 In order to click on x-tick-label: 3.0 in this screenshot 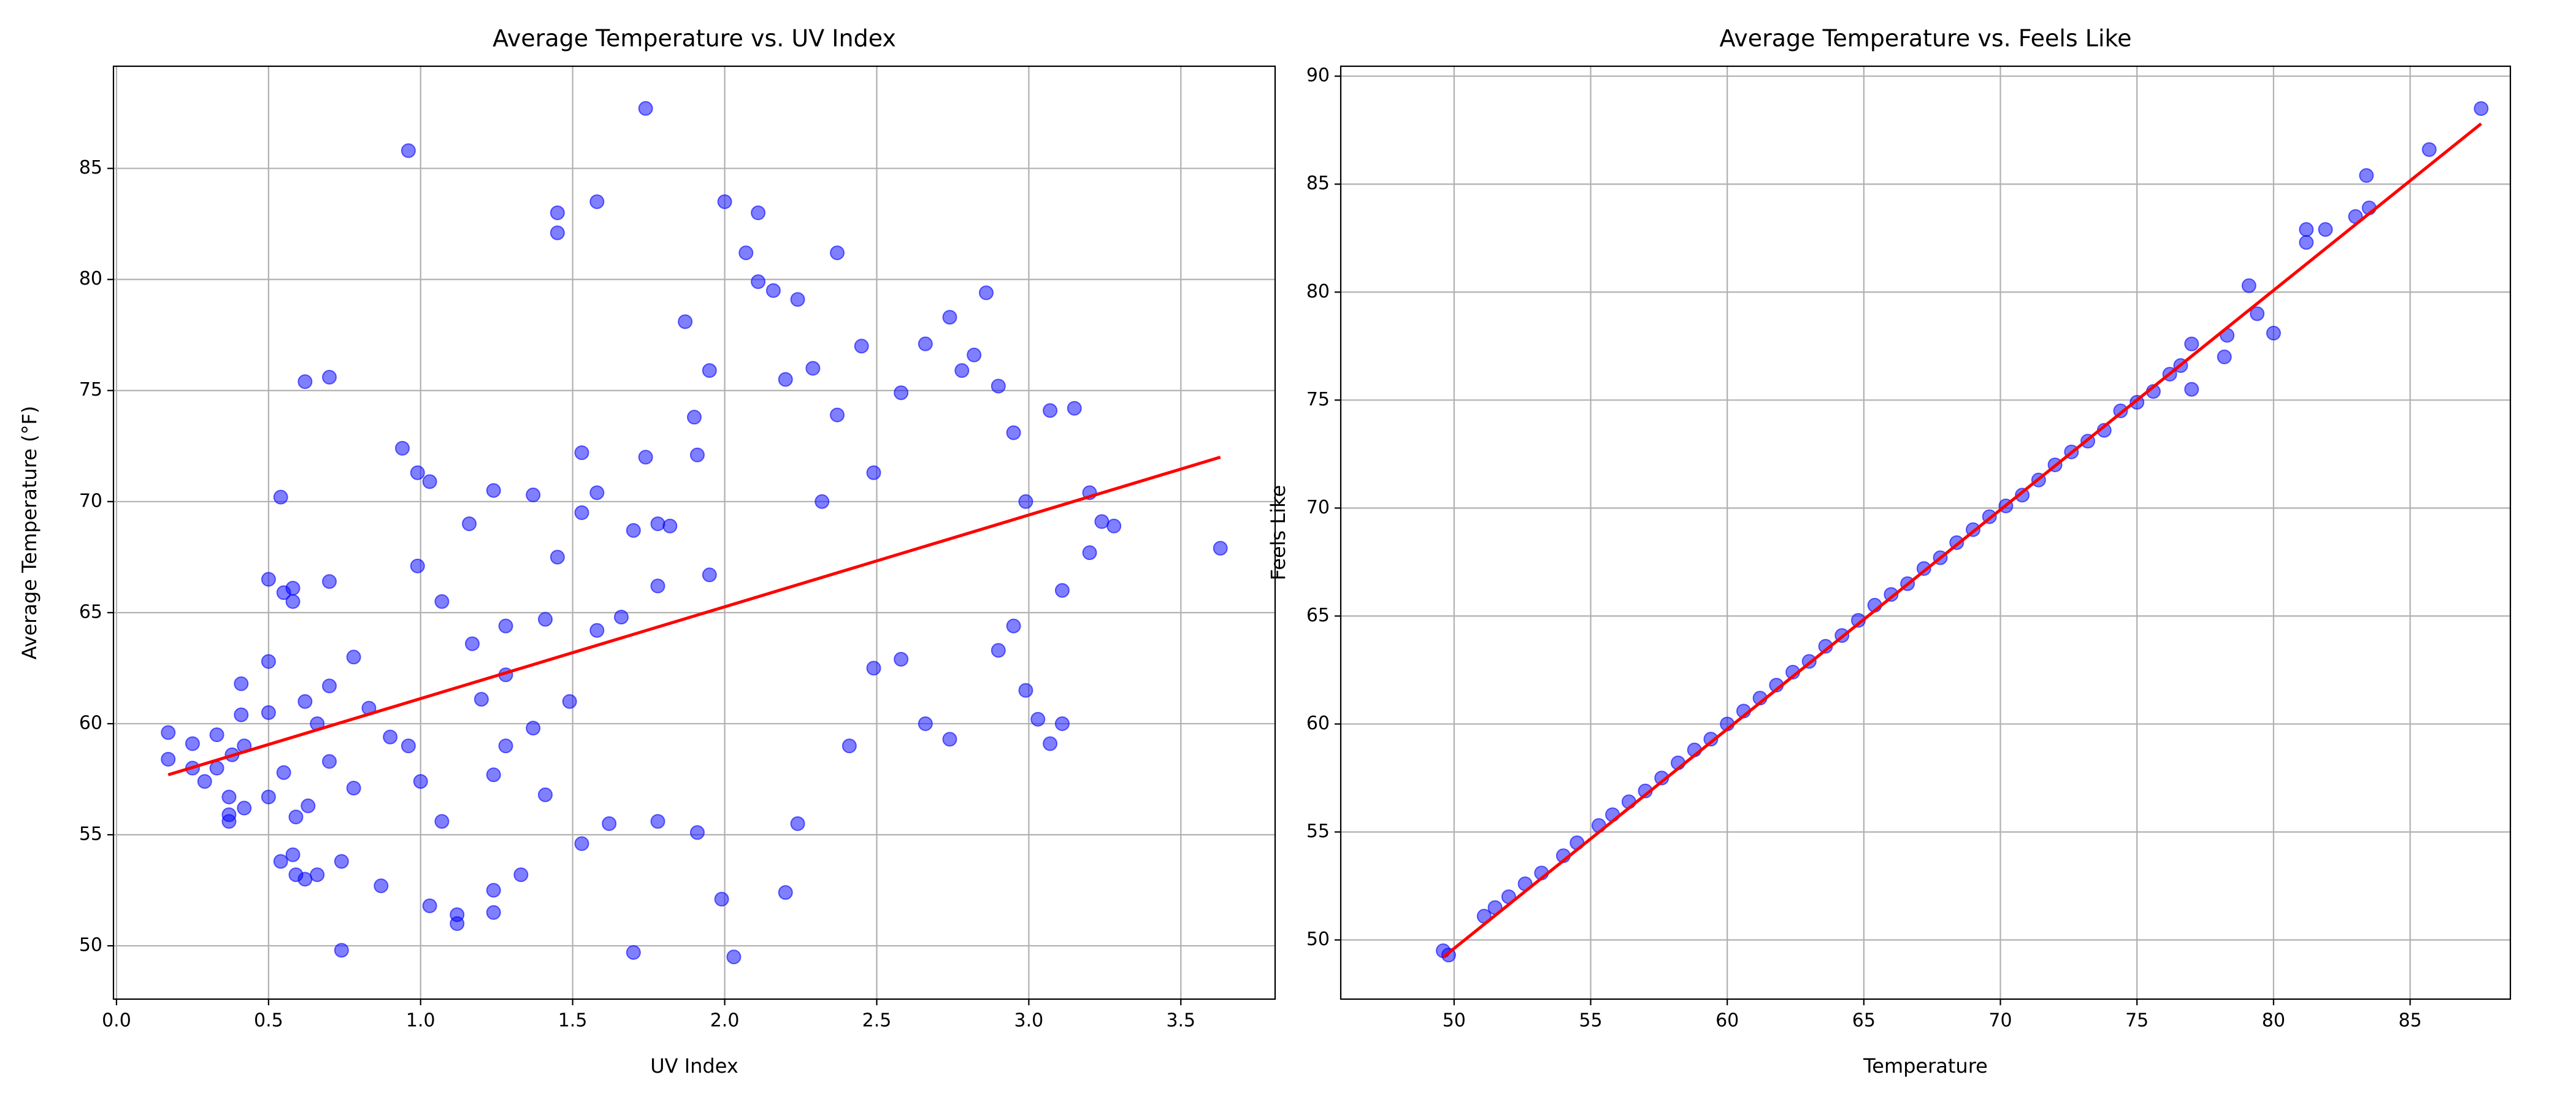, I will do `click(1029, 1021)`.